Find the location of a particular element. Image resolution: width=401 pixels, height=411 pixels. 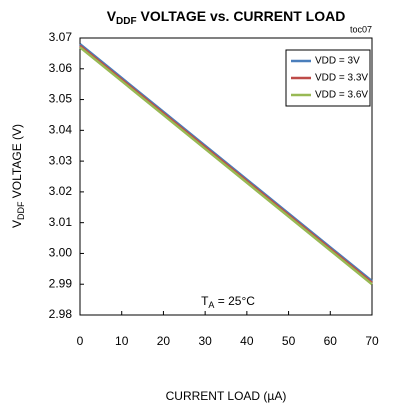

annotation: TA = 25°C is located at coordinates (228, 302).